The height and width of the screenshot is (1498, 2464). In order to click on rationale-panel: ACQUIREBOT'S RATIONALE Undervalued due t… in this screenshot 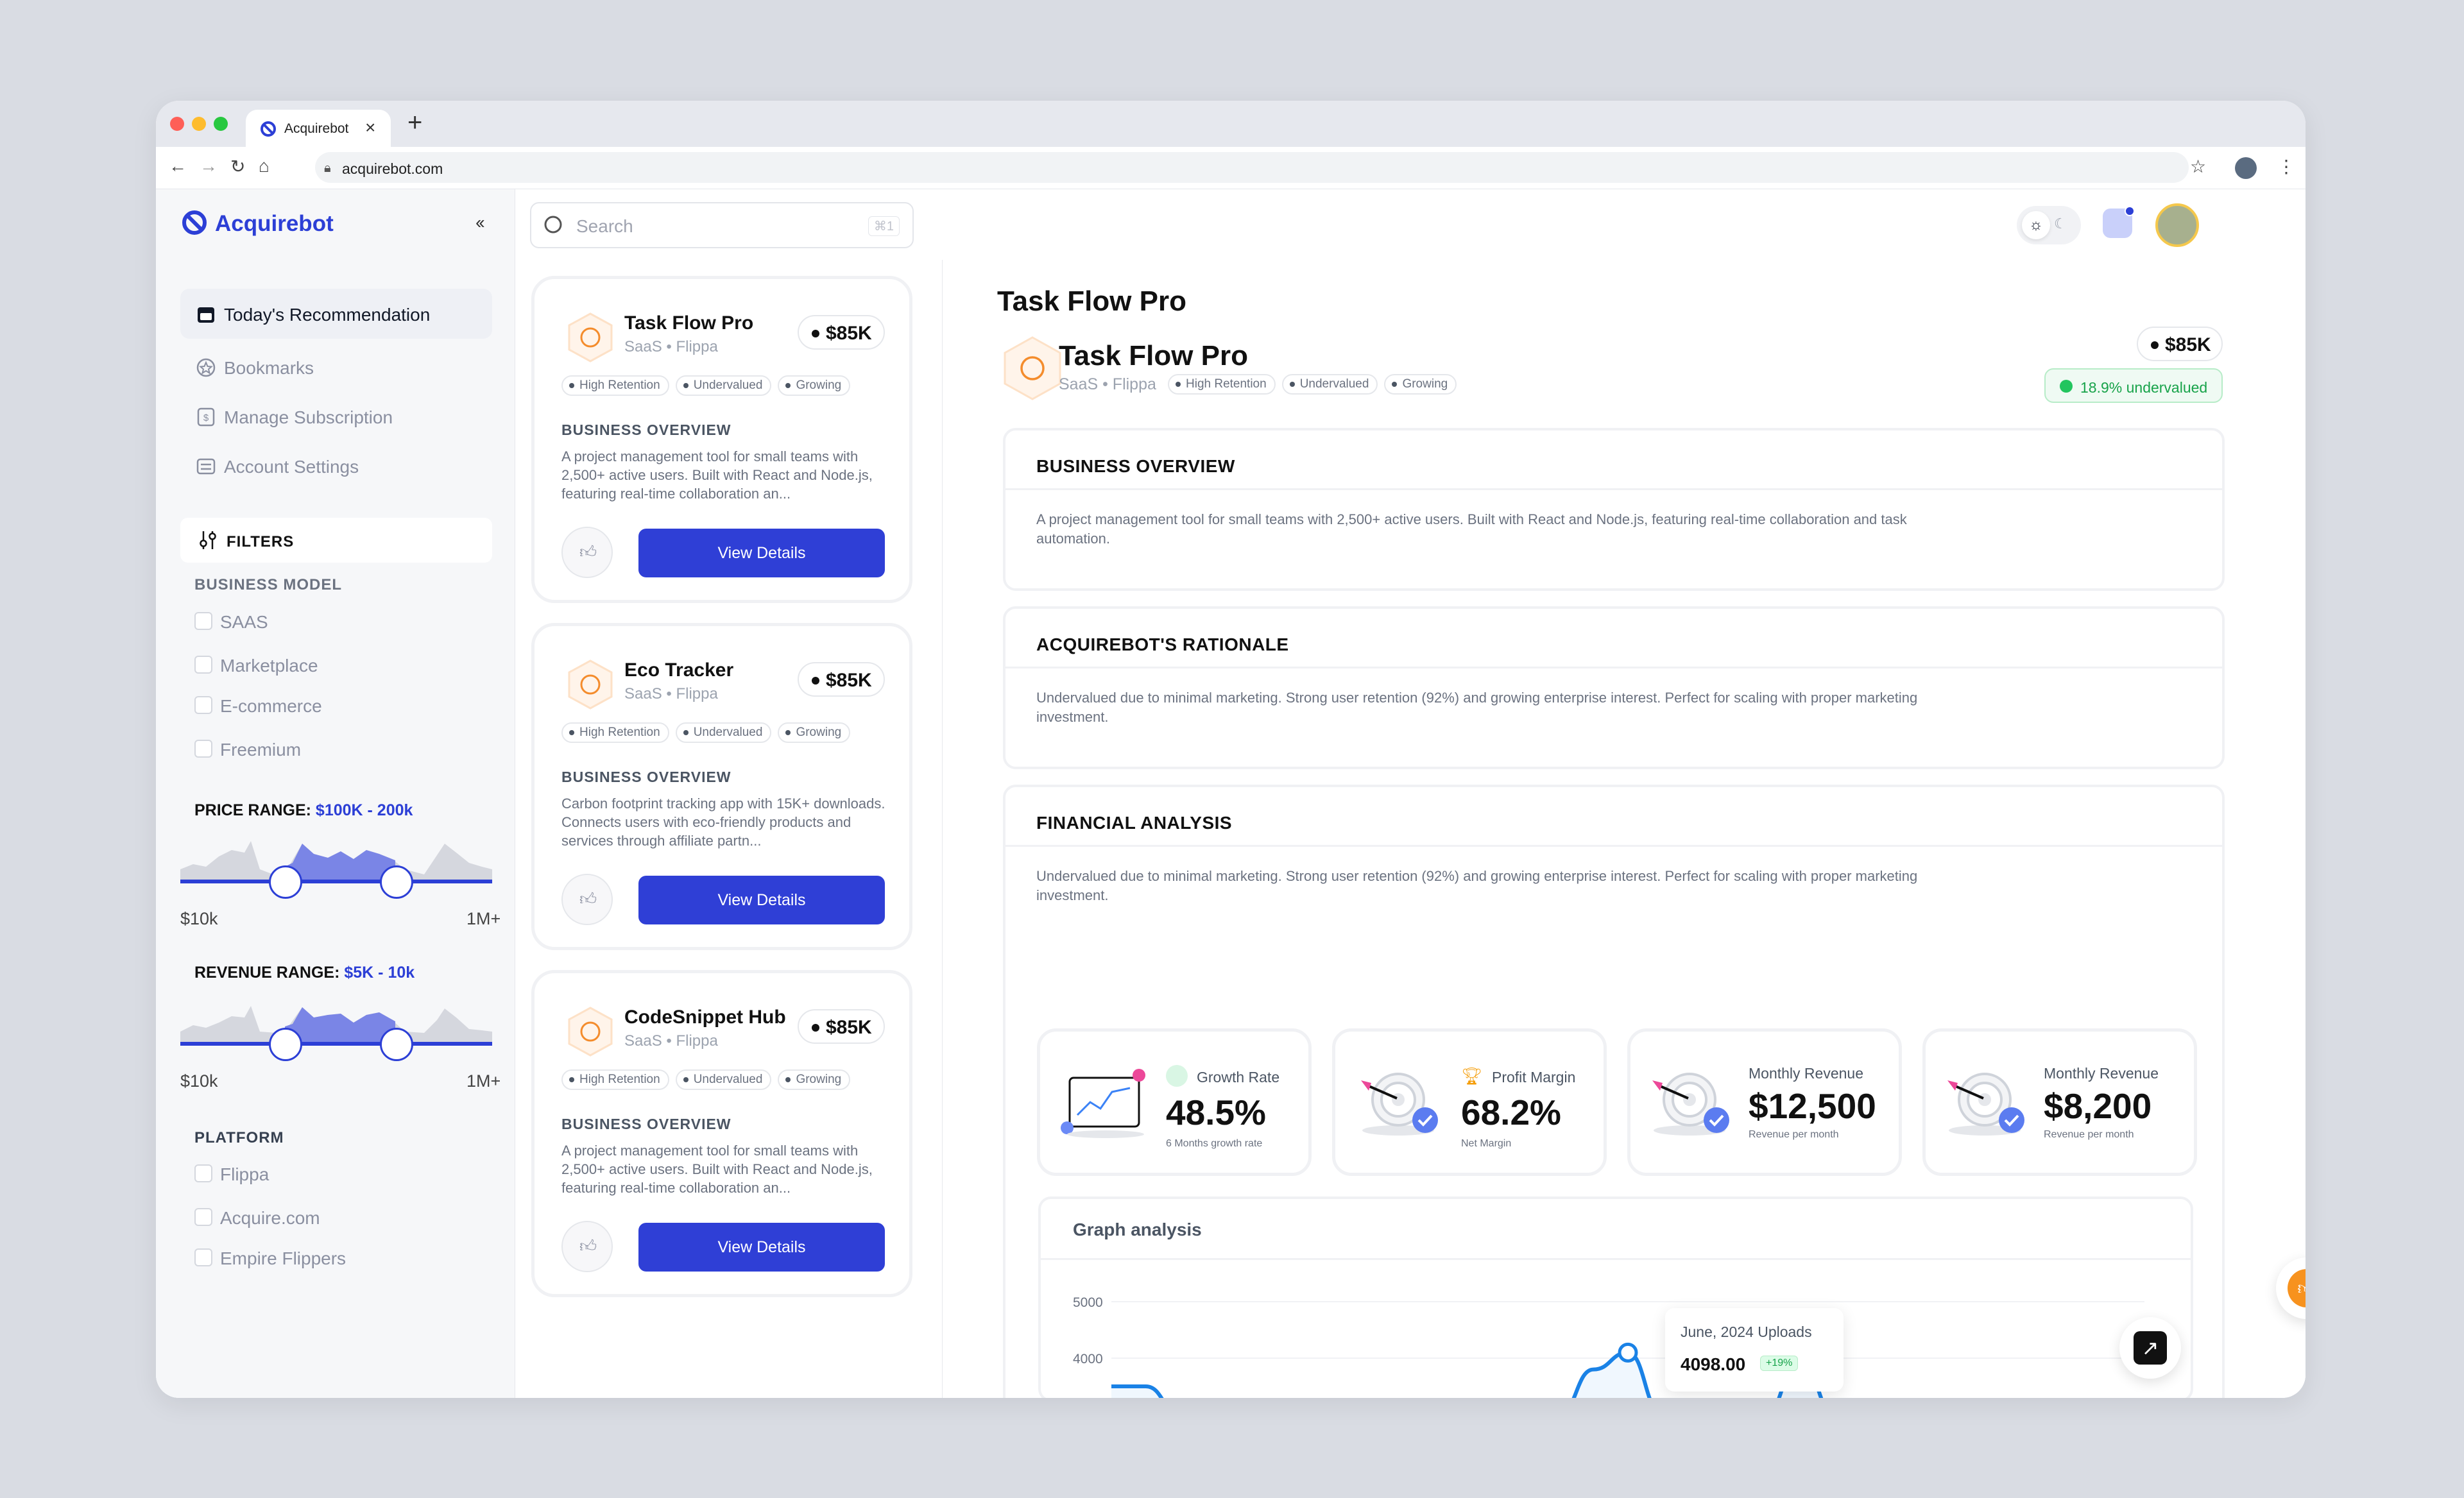, I will do `click(1614, 687)`.